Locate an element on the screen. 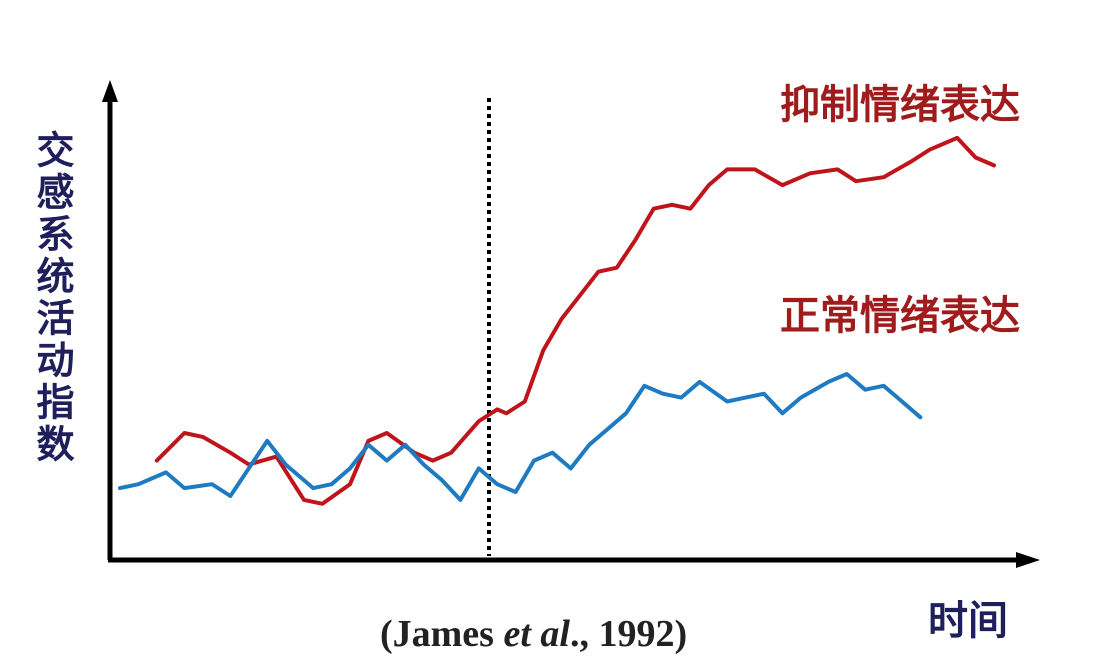 This screenshot has height=672, width=1097. citation: (James et al., 1992) is located at coordinates (533, 634).